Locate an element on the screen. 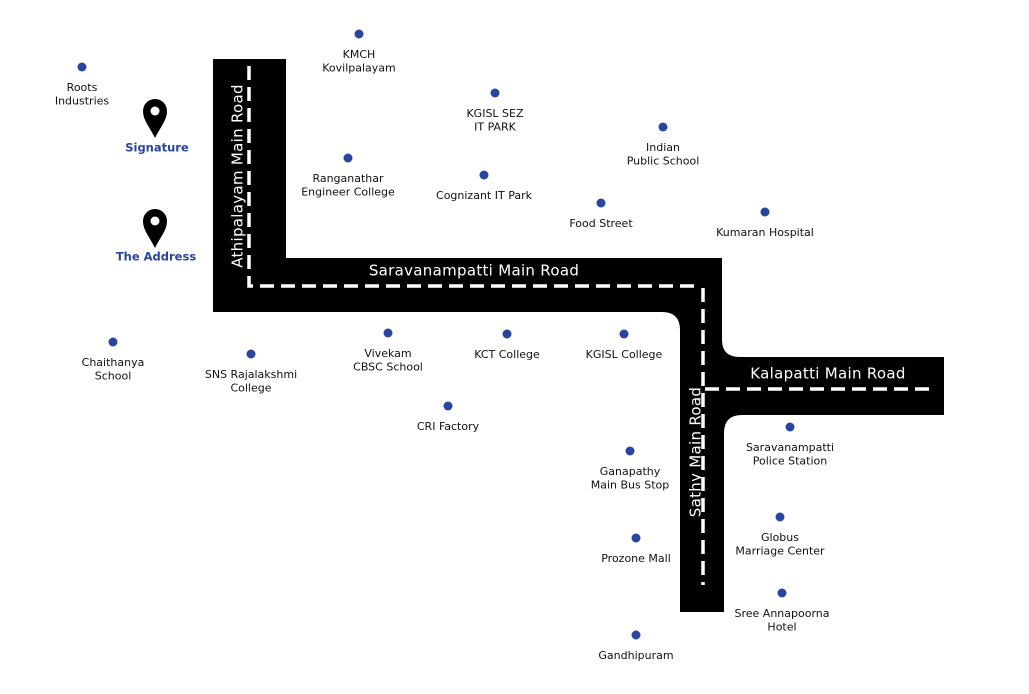 This screenshot has height=694, width=1029. place-label: CBSC School is located at coordinates (388, 367).